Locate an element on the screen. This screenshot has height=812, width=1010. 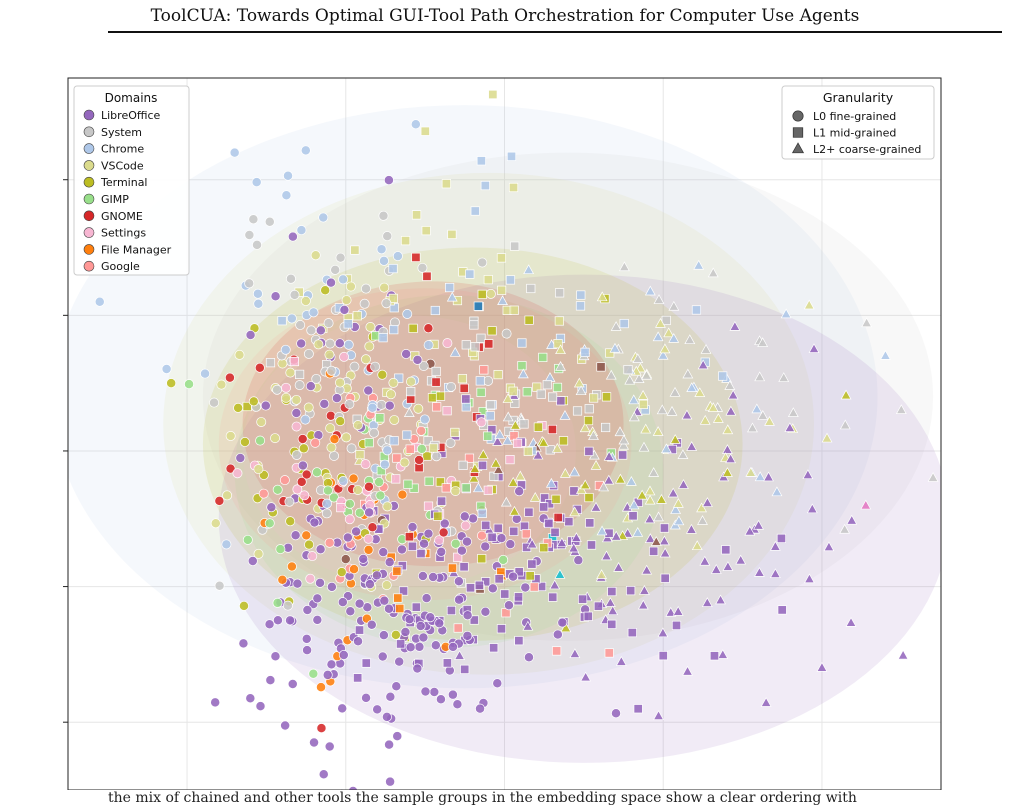
legend-domains-frame is located at coordinates (131, 180).